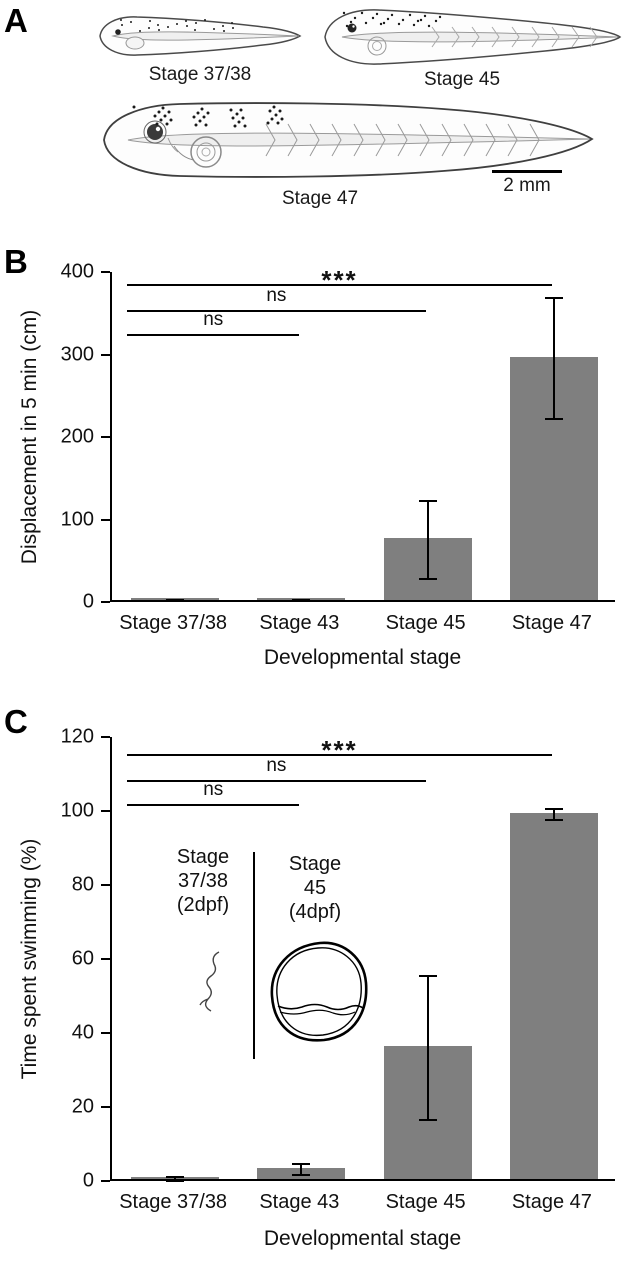 This screenshot has width=632, height=1266. Describe the element at coordinates (315, 888) in the screenshot. I see `inset-label-stage-45: Stage 45 (4dpf)` at that location.